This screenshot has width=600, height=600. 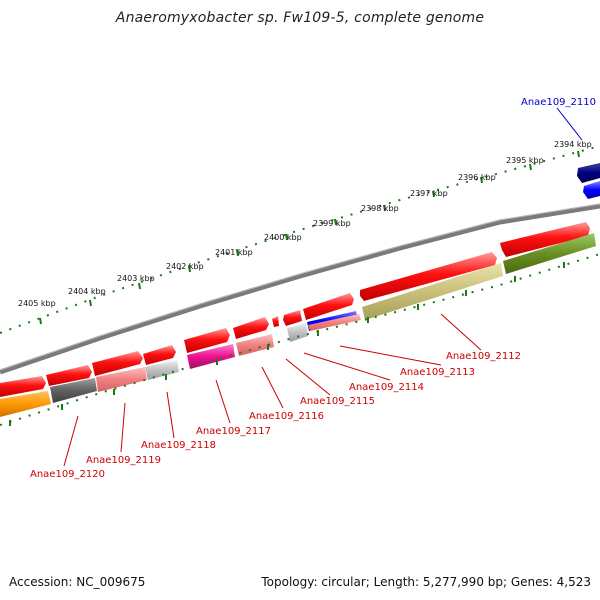 I want to click on gene-label-anae109-2119: Anae109_2119, so click(x=123, y=460).